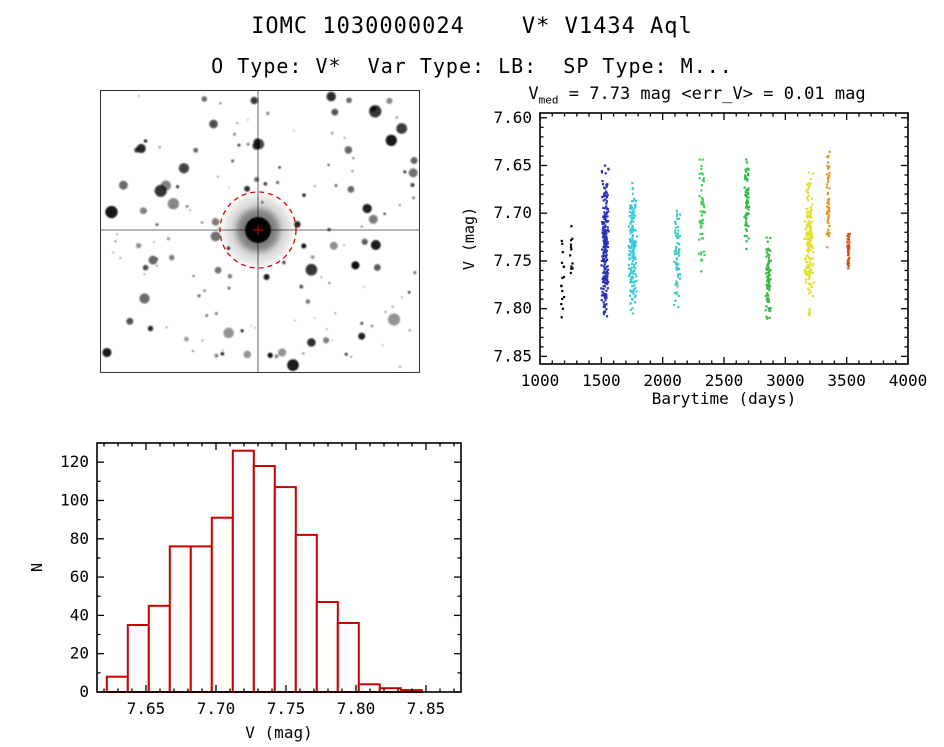 This screenshot has height=747, width=944. I want to click on x-tick-label: 7.80, so click(356, 708).